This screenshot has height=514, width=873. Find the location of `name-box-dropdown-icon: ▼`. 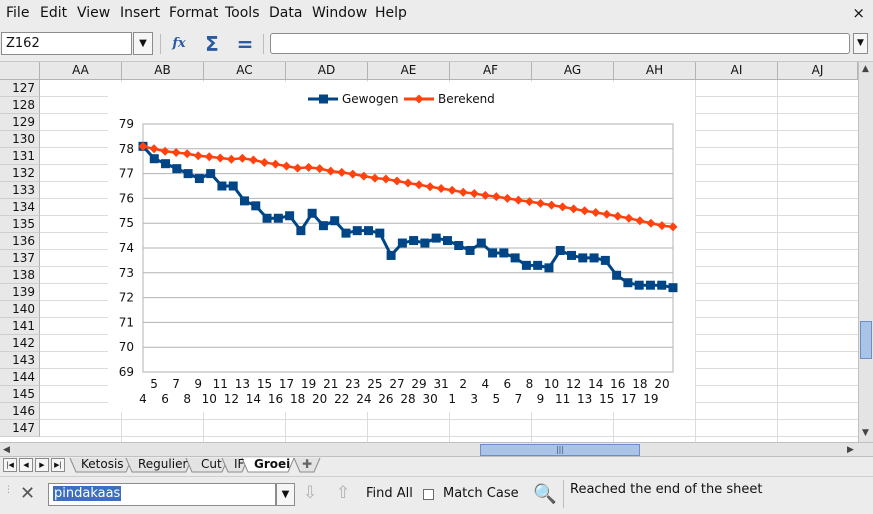

name-box-dropdown-icon: ▼ is located at coordinates (143, 43).